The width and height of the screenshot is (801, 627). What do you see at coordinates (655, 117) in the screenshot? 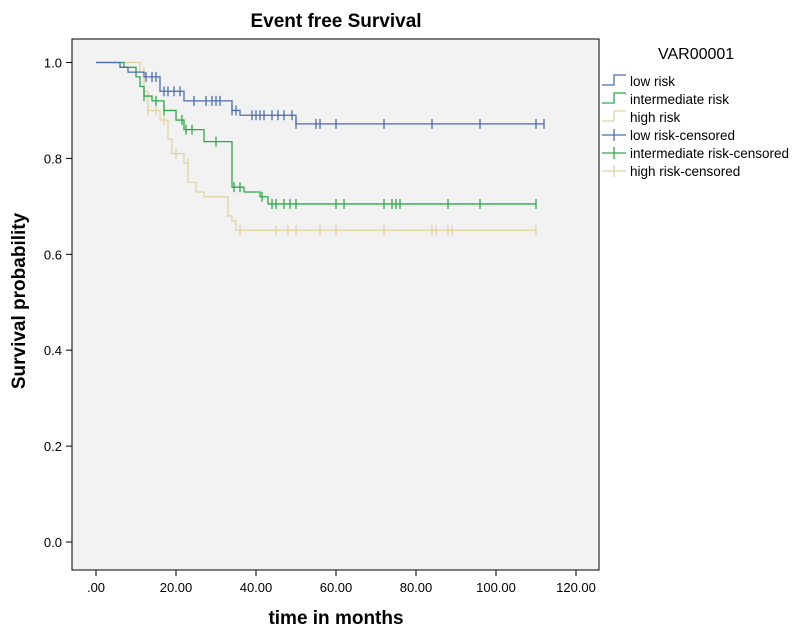
I see `legend-label: high risk` at bounding box center [655, 117].